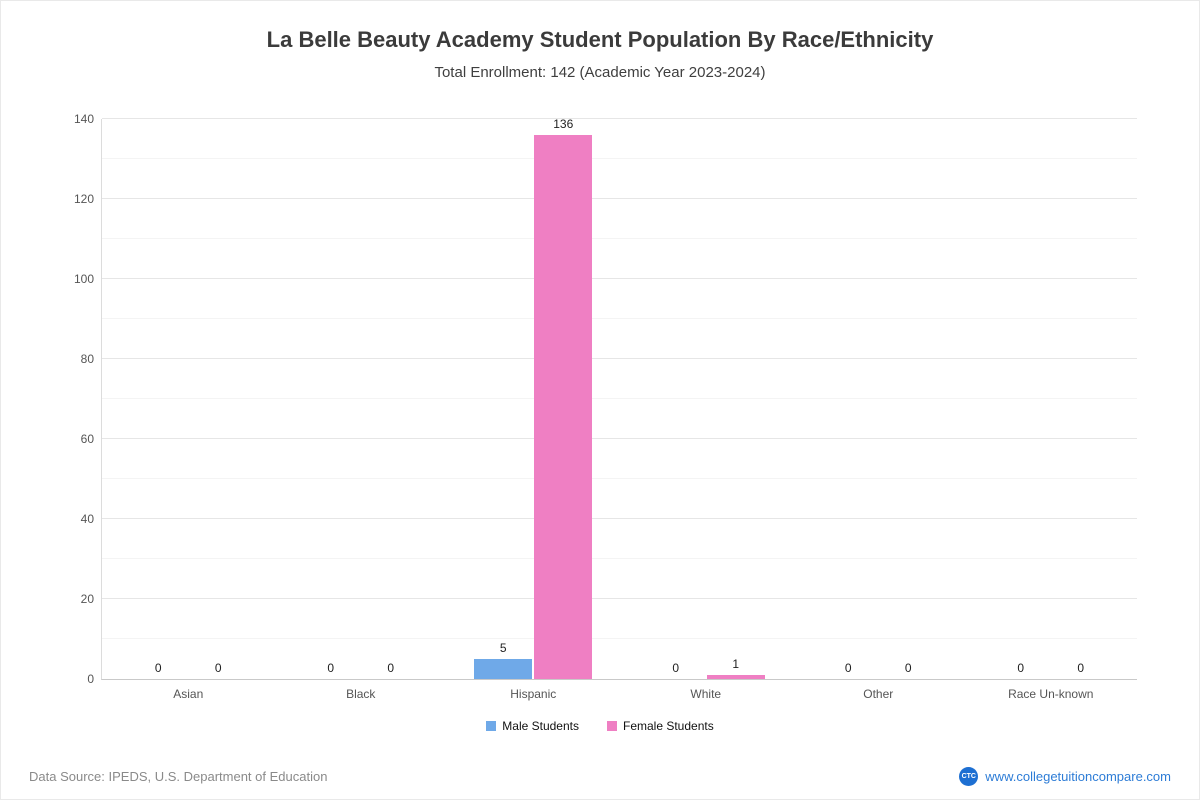 Image resolution: width=1200 pixels, height=800 pixels. I want to click on bar-value-label: 1, so click(736, 664).